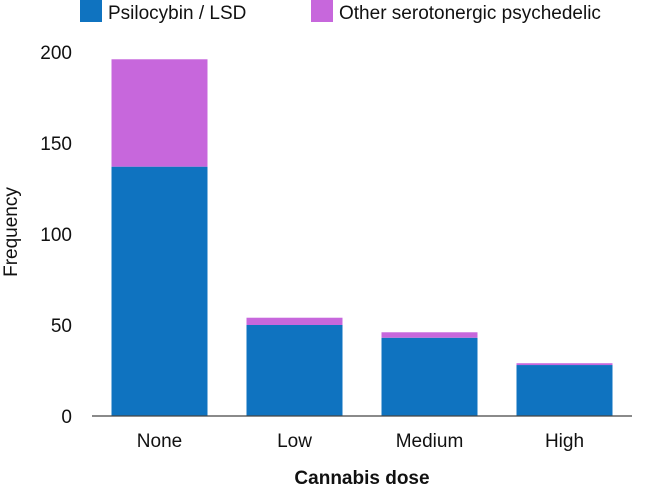  Describe the element at coordinates (564, 441) in the screenshot. I see `x-tick-label-high: High` at that location.